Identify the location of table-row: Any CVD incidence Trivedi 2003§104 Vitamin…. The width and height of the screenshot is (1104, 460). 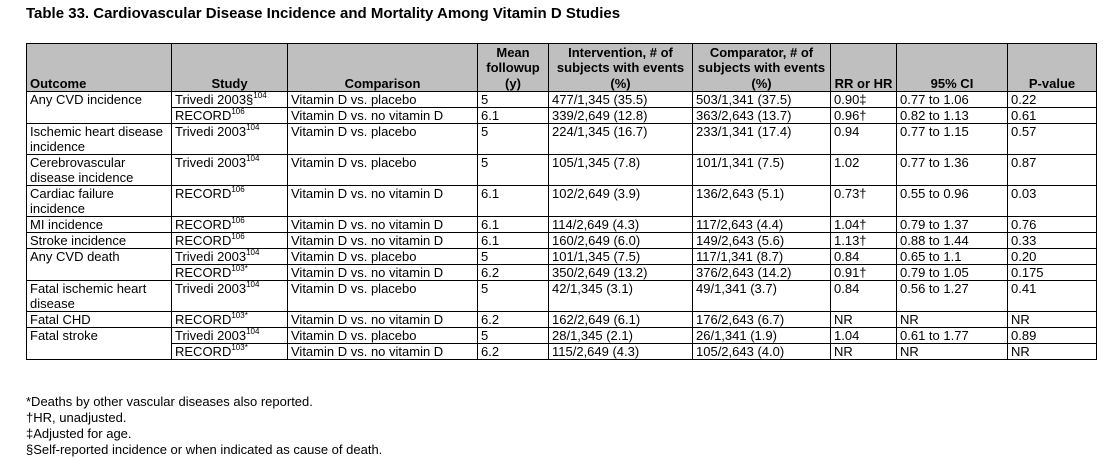
(561, 99).